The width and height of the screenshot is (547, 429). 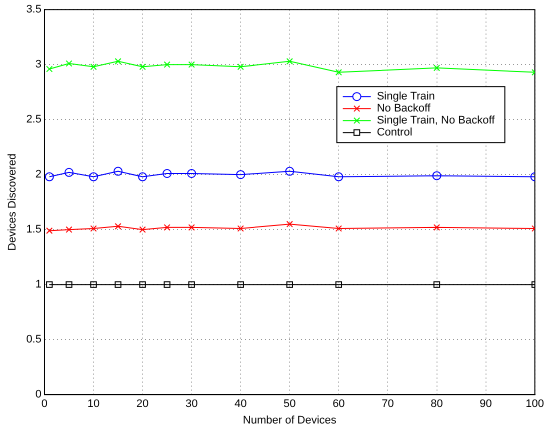 What do you see at coordinates (486, 404) in the screenshot?
I see `x-tick-label: 90` at bounding box center [486, 404].